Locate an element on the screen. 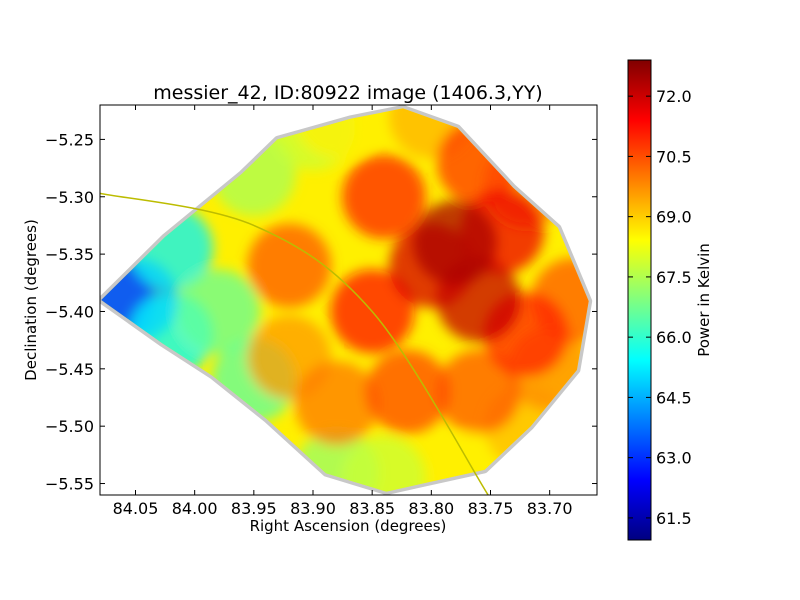 Image resolution: width=800 pixels, height=600 pixels. x-tick-label: 83.90 is located at coordinates (313, 508).